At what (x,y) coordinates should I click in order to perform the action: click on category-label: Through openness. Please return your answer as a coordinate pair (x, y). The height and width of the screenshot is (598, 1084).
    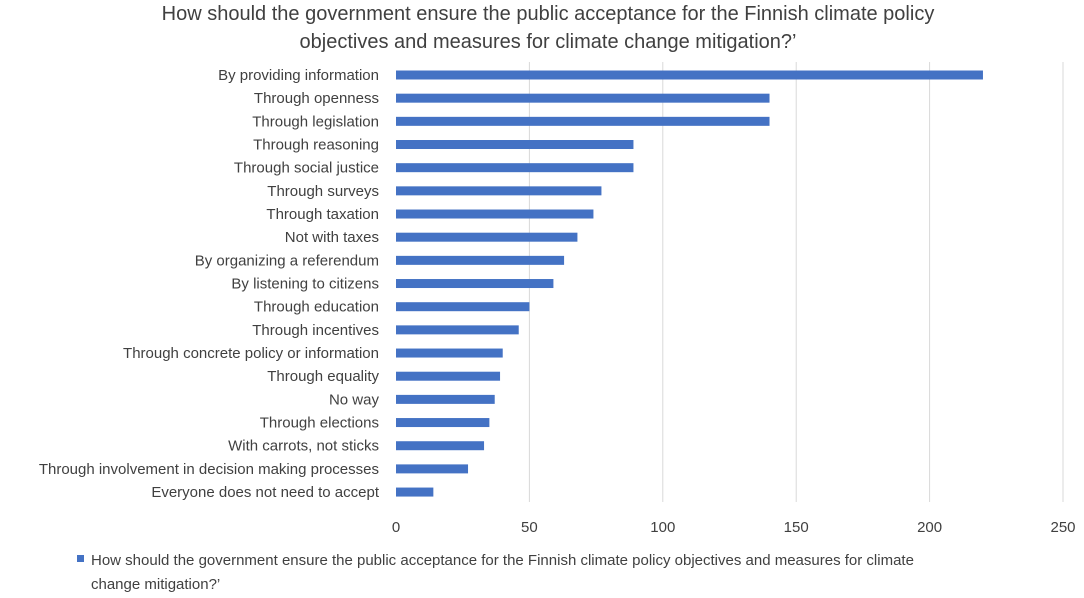
    Looking at the image, I should click on (316, 98).